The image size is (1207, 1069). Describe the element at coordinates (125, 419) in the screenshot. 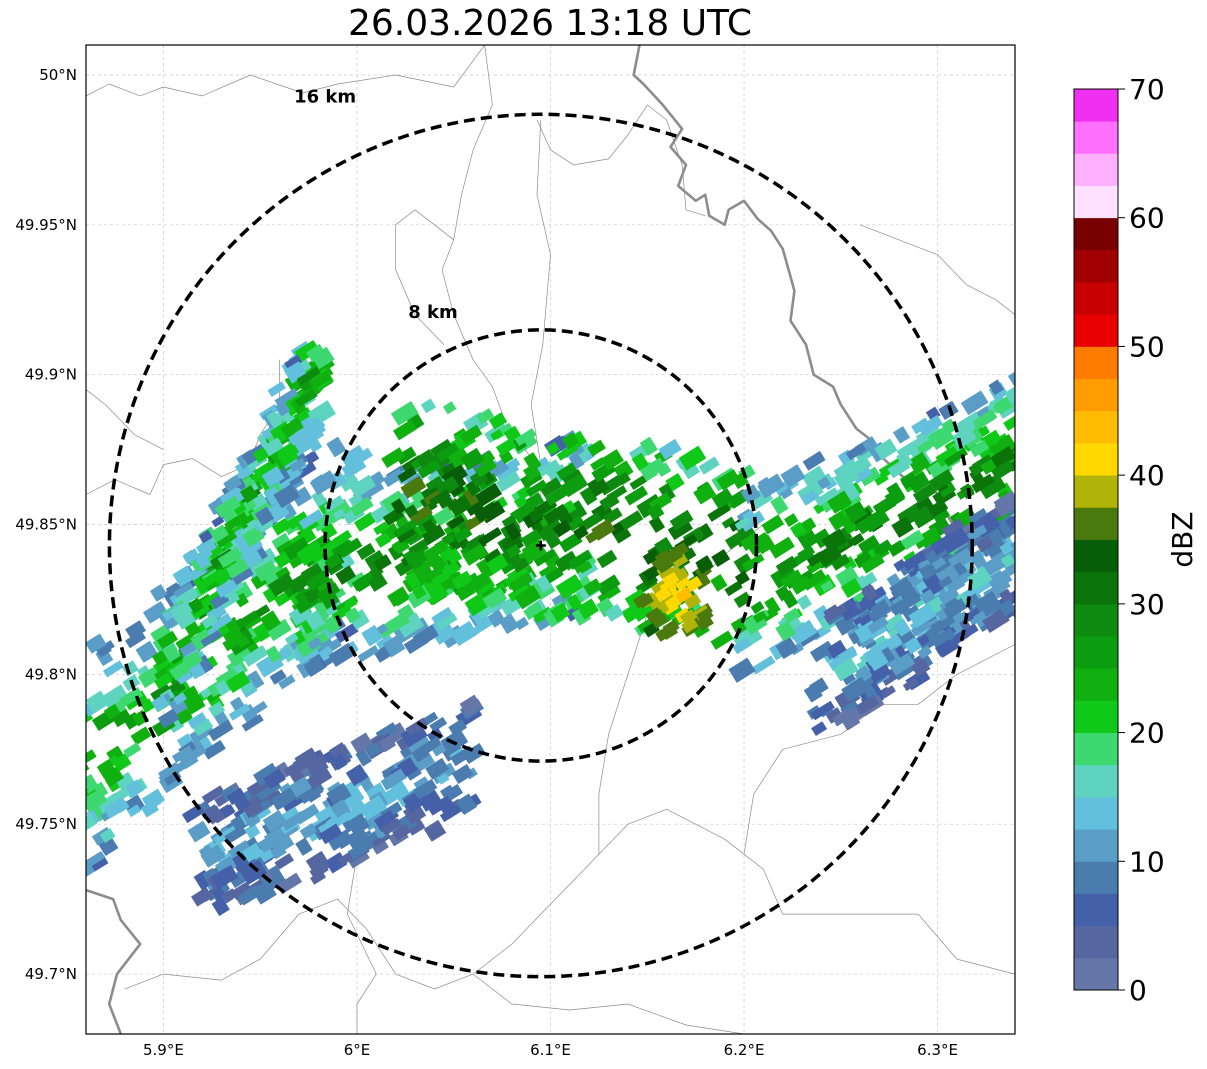

I see `admin-border` at that location.